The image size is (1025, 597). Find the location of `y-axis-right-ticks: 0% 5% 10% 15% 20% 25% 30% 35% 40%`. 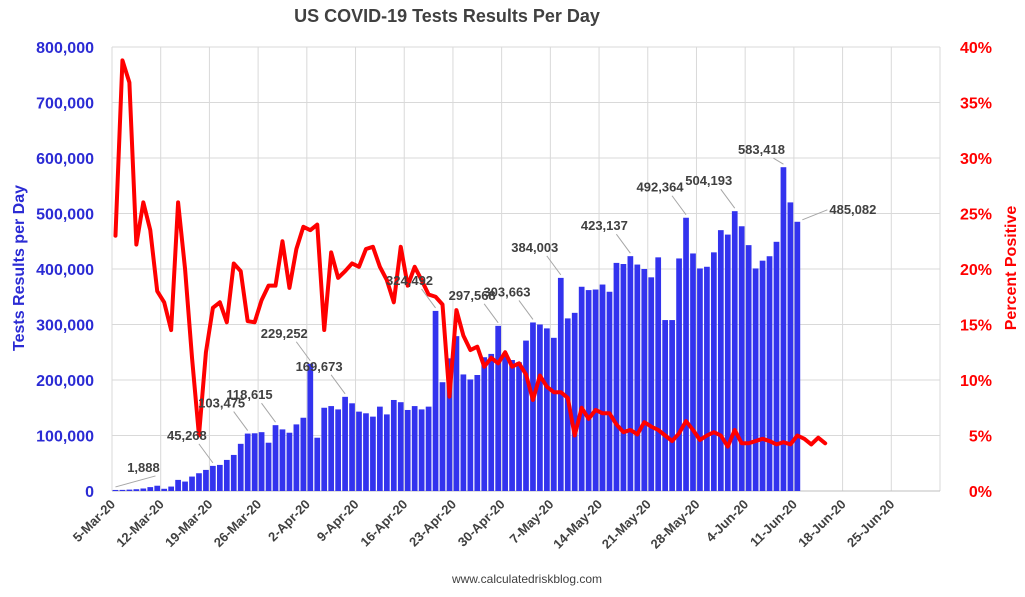

y-axis-right-ticks: 0% 5% 10% 15% 20% 25% 30% 35% 40% is located at coordinates (976, 270).